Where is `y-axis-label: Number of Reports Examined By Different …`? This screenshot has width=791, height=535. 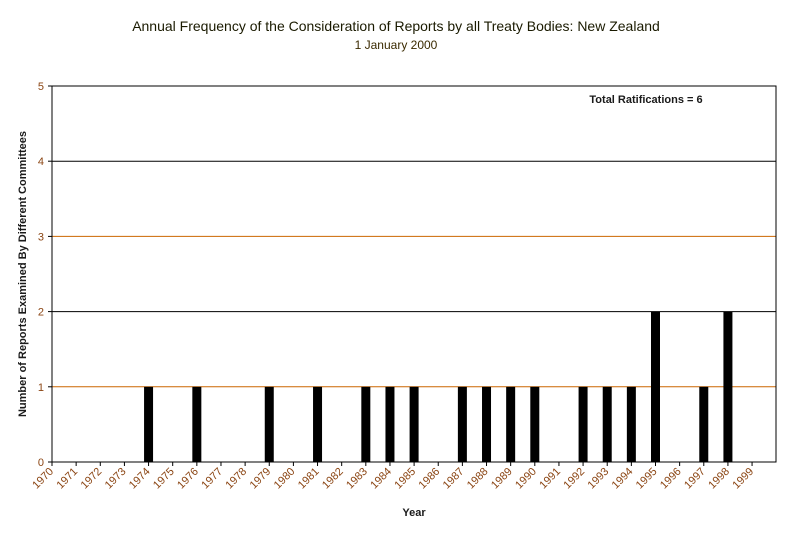
y-axis-label: Number of Reports Examined By Different … is located at coordinates (23, 274).